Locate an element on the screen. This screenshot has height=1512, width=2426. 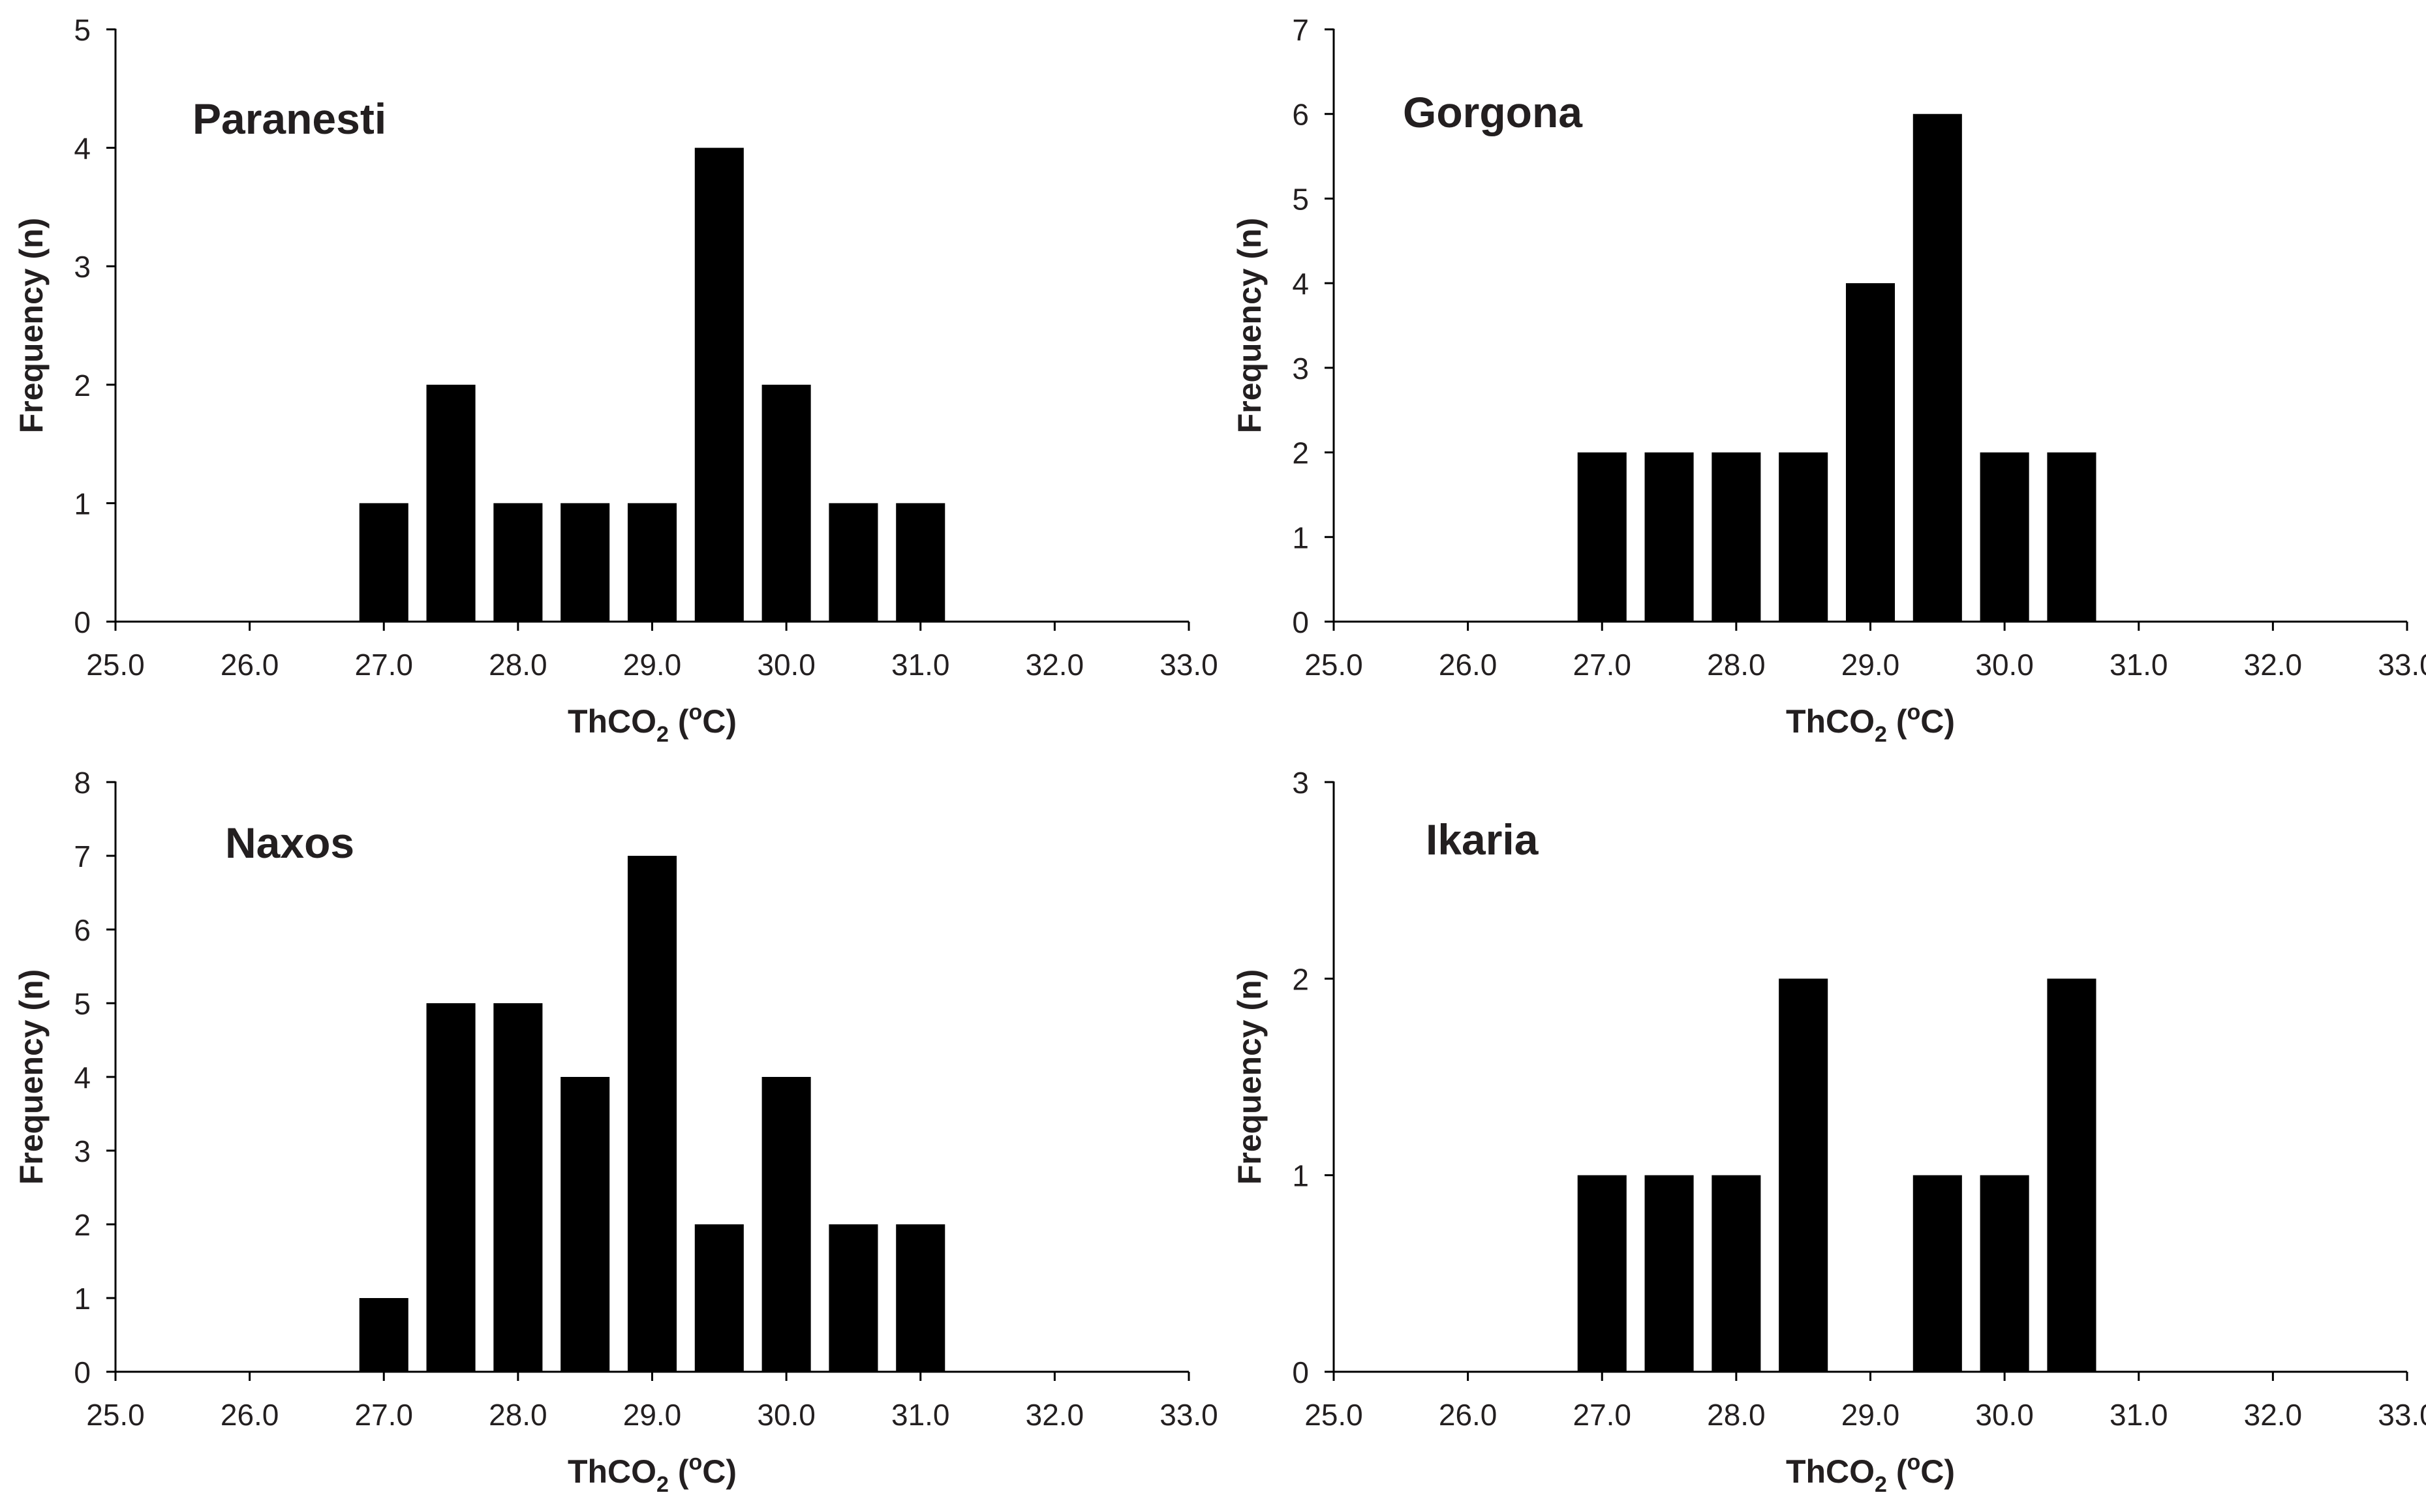
panel-title: Gorgona is located at coordinates (1493, 112).